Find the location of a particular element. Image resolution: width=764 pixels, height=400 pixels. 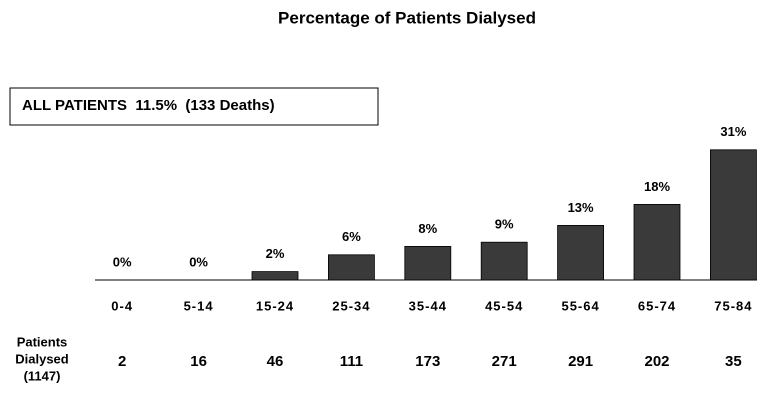

row-value: 271 is located at coordinates (504, 361).